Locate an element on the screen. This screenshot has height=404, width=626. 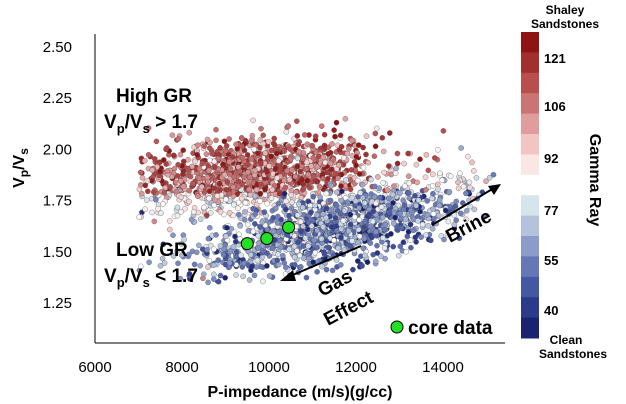
y-tick-label: 1.75 is located at coordinates (57, 201).